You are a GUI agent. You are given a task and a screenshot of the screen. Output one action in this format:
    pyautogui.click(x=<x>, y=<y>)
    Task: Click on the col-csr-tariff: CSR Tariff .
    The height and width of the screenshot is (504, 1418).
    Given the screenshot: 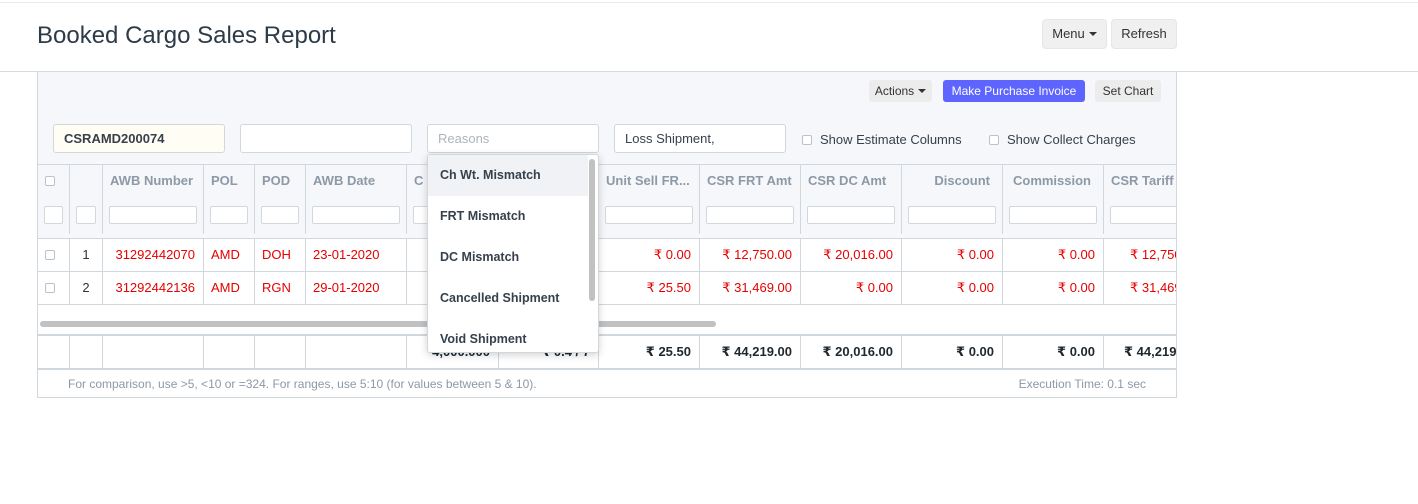 What is the action you would take?
    pyautogui.click(x=1144, y=180)
    